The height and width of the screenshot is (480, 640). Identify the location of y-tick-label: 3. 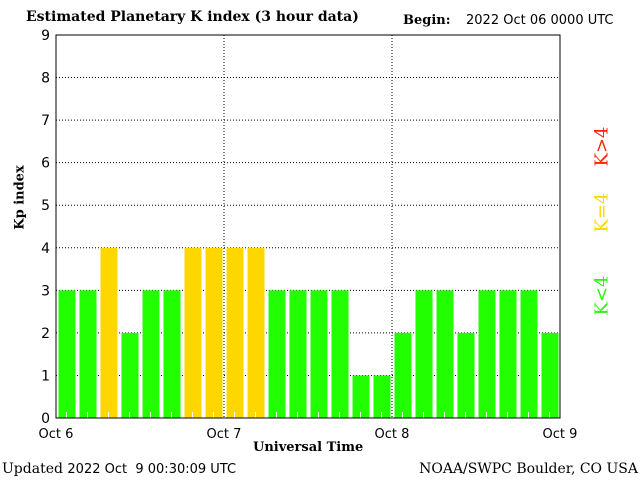
(45, 291).